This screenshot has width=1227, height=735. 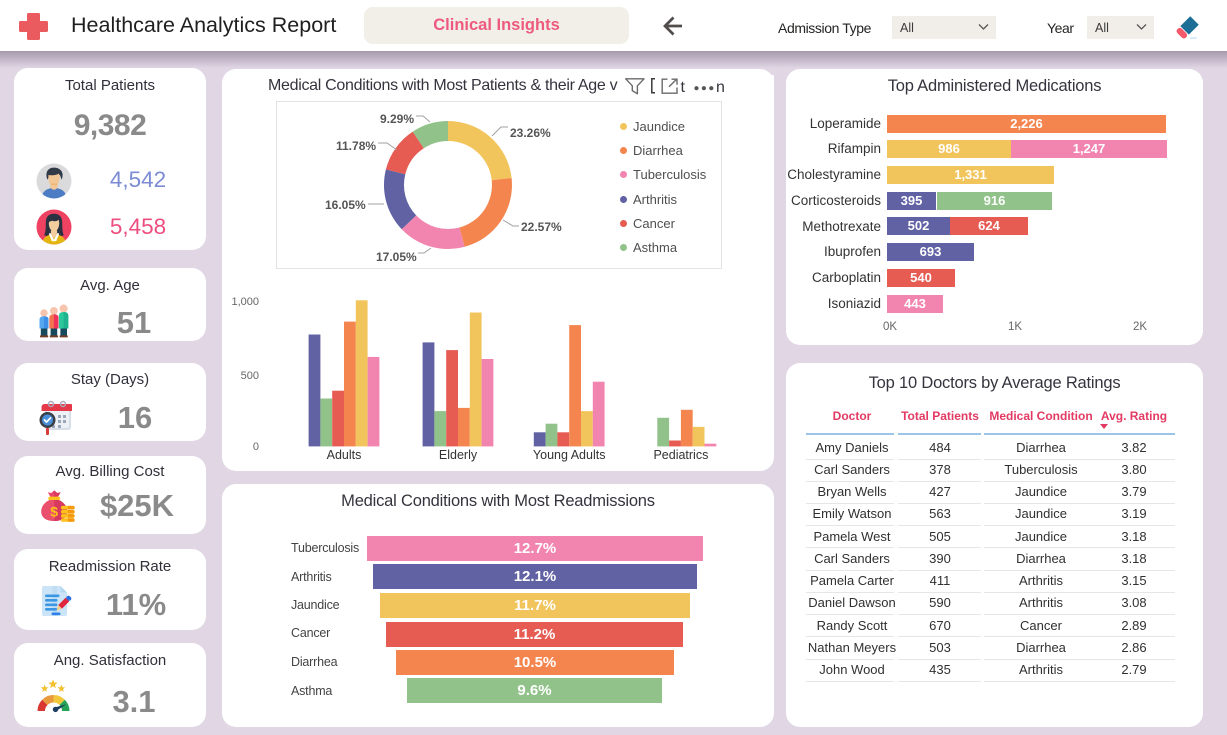 I want to click on svg-text: 0, so click(x=256, y=447).